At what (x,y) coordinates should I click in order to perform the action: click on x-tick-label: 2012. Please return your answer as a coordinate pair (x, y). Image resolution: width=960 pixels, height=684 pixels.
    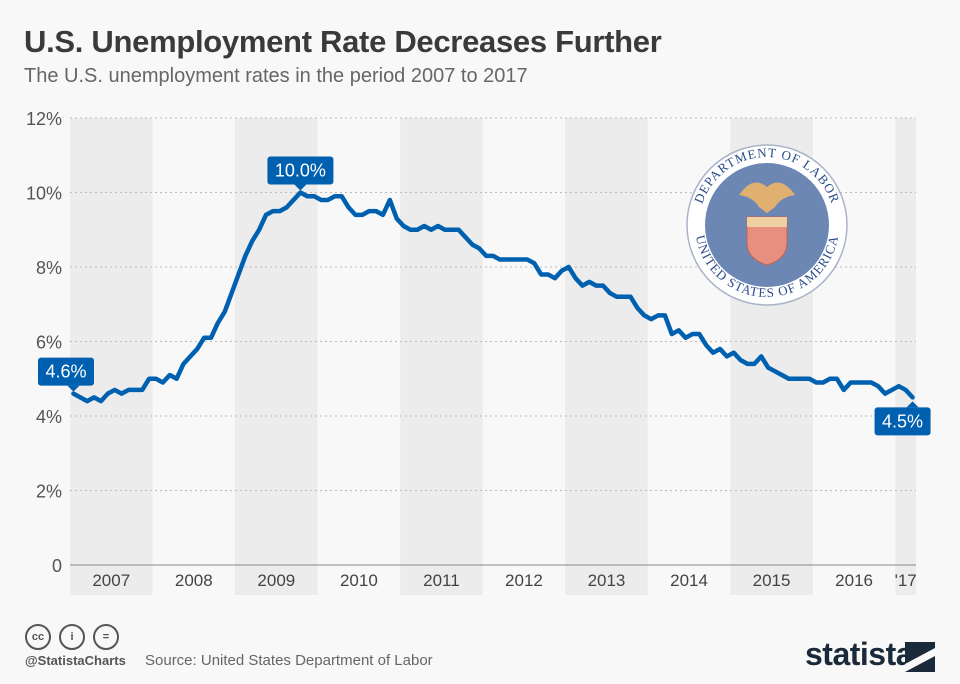
    Looking at the image, I should click on (524, 580).